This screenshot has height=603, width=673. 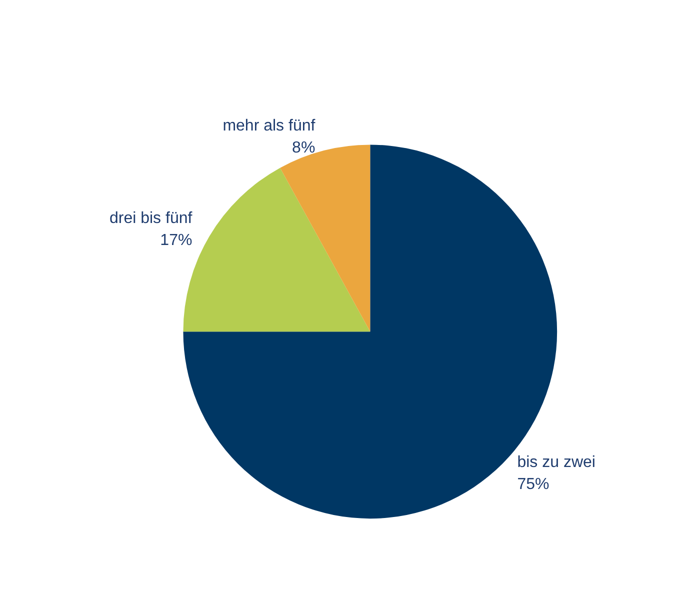 What do you see at coordinates (151, 218) in the screenshot?
I see `slice-label: drei bis fünf` at bounding box center [151, 218].